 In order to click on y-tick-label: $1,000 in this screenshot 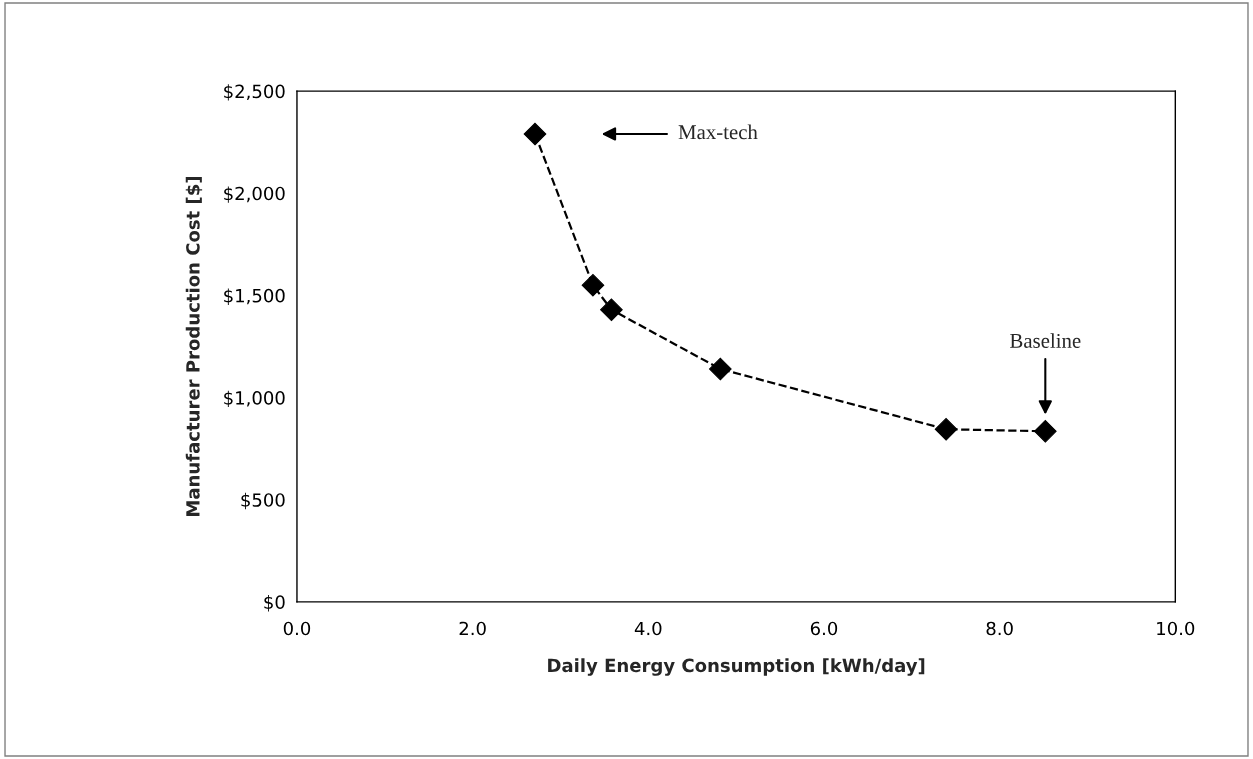, I will do `click(254, 399)`.